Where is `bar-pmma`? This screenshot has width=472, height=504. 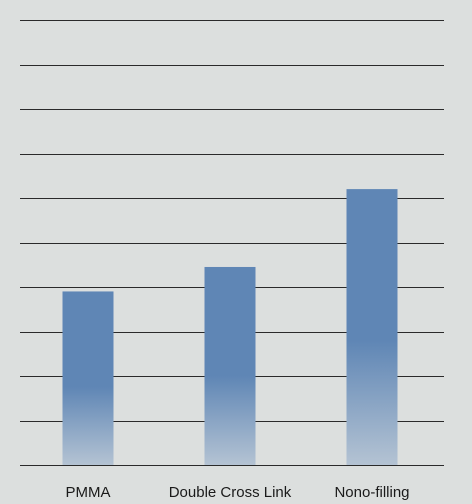
bar-pmma is located at coordinates (88, 378).